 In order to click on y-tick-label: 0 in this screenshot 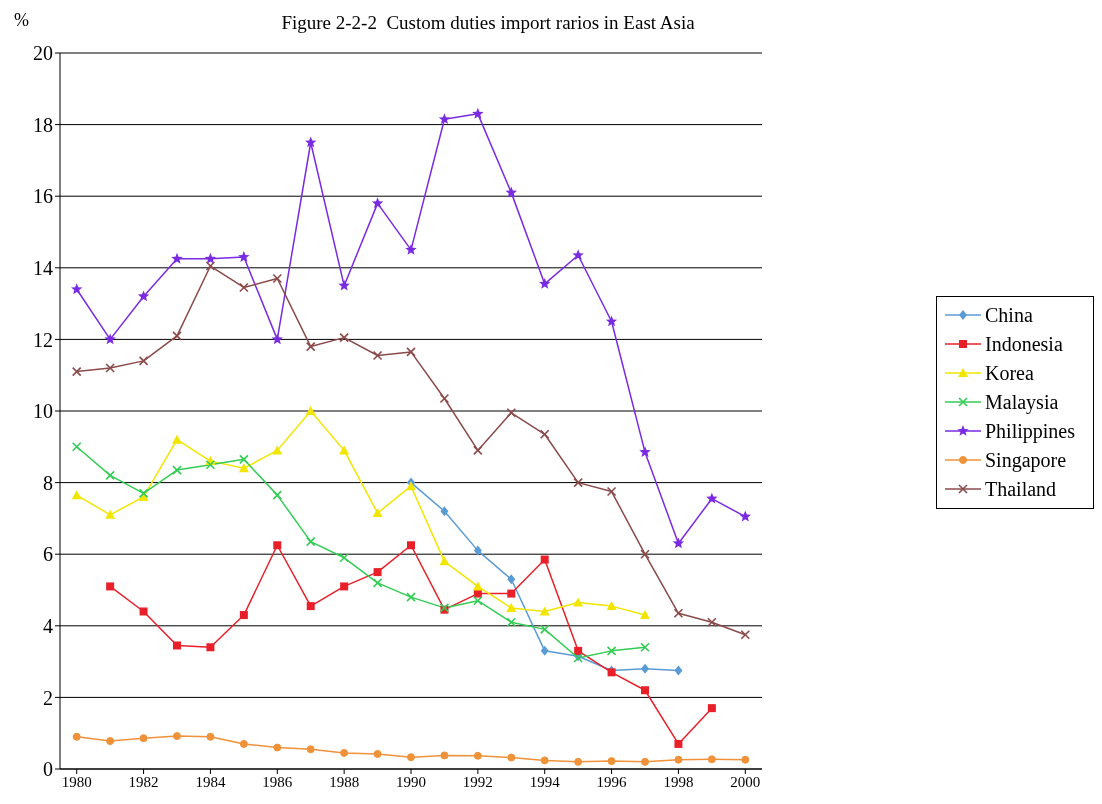, I will do `click(48, 769)`.